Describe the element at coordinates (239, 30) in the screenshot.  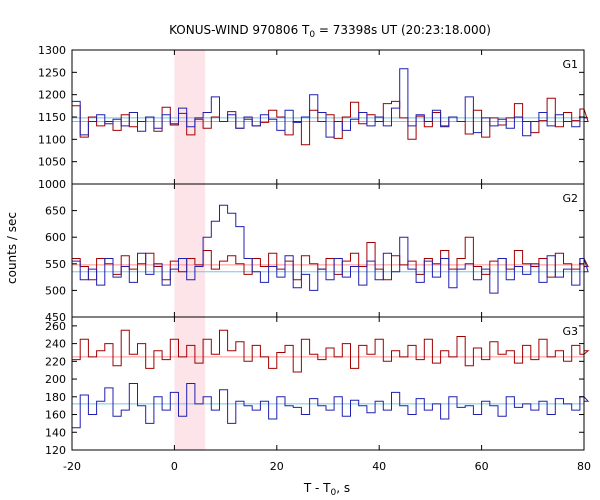
I see `chart-title-main: KONUS-WIND 970806 T` at that location.